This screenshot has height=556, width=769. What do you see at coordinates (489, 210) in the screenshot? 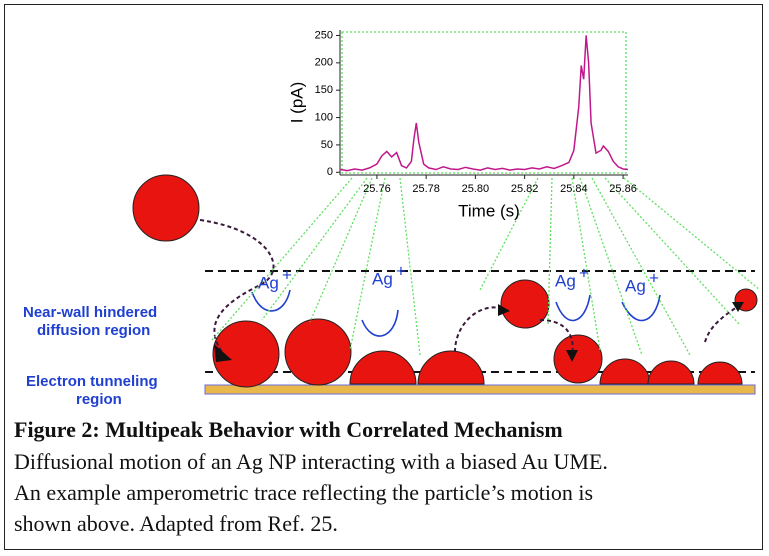
I see `x-axis-label: Time (s)` at bounding box center [489, 210].